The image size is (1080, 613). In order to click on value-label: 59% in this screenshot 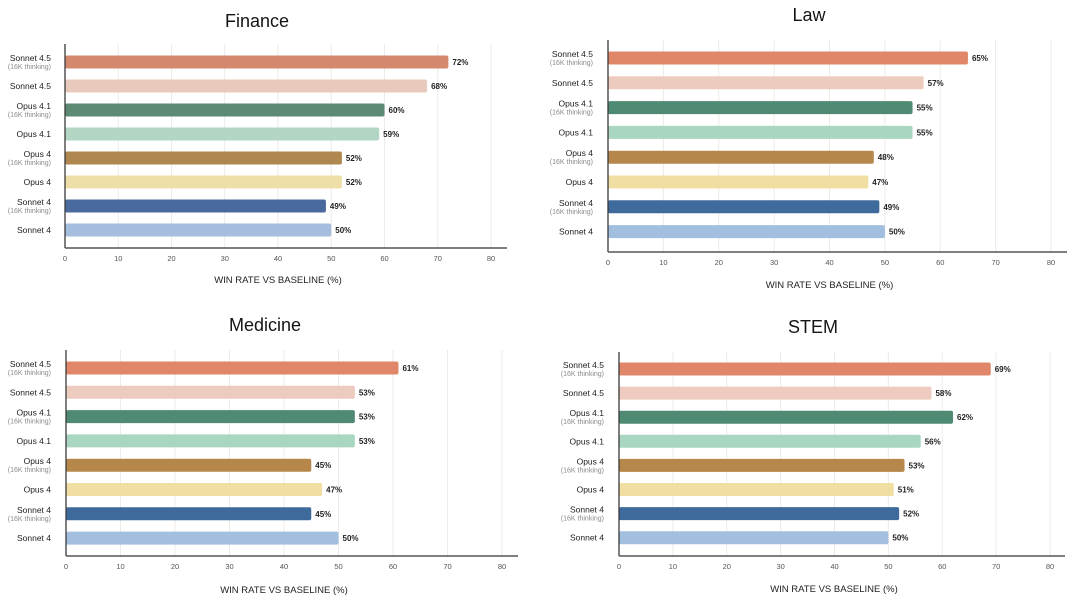, I will do `click(391, 134)`.